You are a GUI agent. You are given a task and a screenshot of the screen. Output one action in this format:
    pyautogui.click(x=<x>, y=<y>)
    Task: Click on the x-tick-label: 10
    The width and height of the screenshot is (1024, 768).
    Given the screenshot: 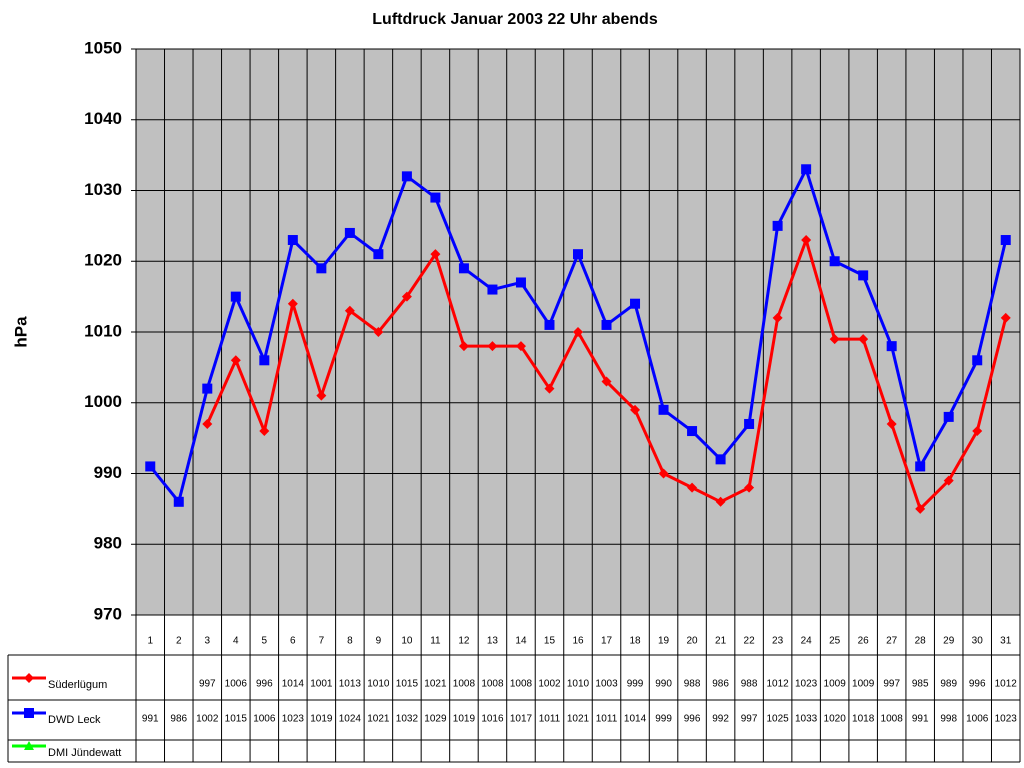 What is the action you would take?
    pyautogui.click(x=407, y=641)
    